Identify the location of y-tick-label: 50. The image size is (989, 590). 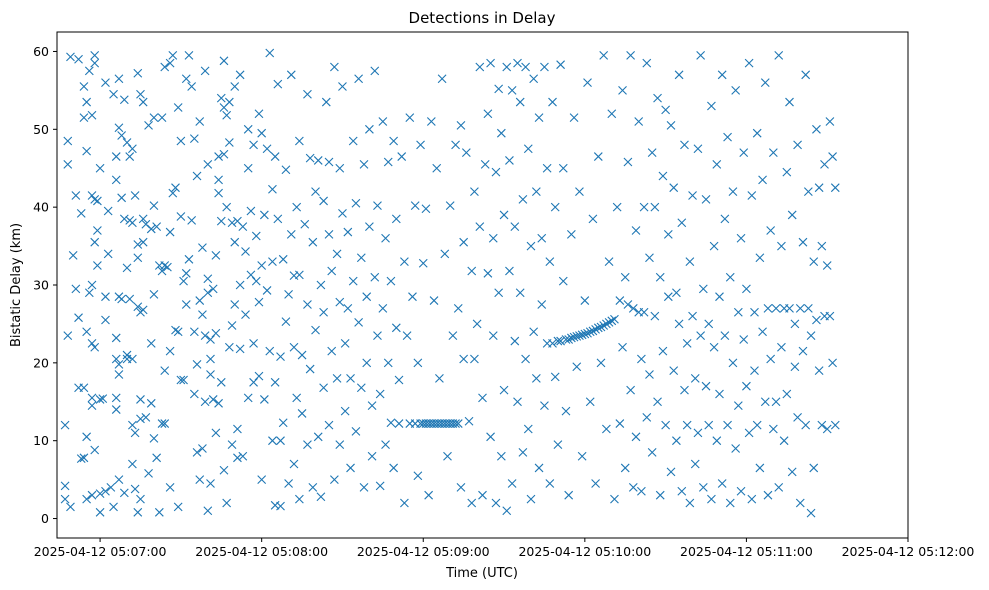
(41, 129).